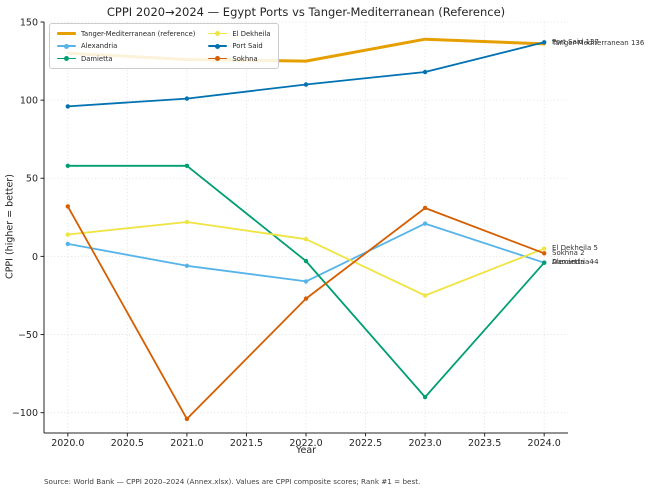  I want to click on legend-label: Tanger-Mediterranean (reference), so click(138, 33).